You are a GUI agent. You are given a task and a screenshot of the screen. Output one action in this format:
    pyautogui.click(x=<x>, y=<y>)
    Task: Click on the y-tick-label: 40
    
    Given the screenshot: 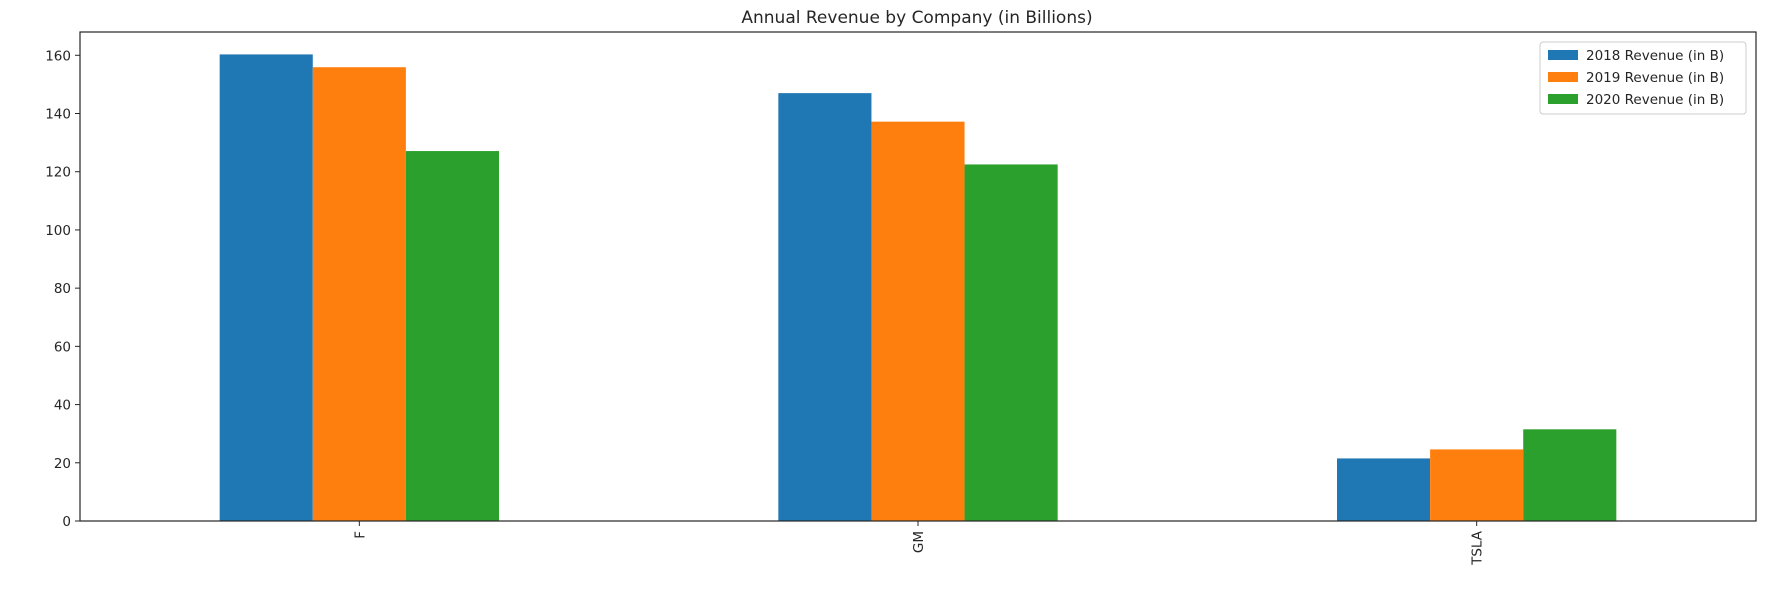 What is the action you would take?
    pyautogui.click(x=62, y=406)
    